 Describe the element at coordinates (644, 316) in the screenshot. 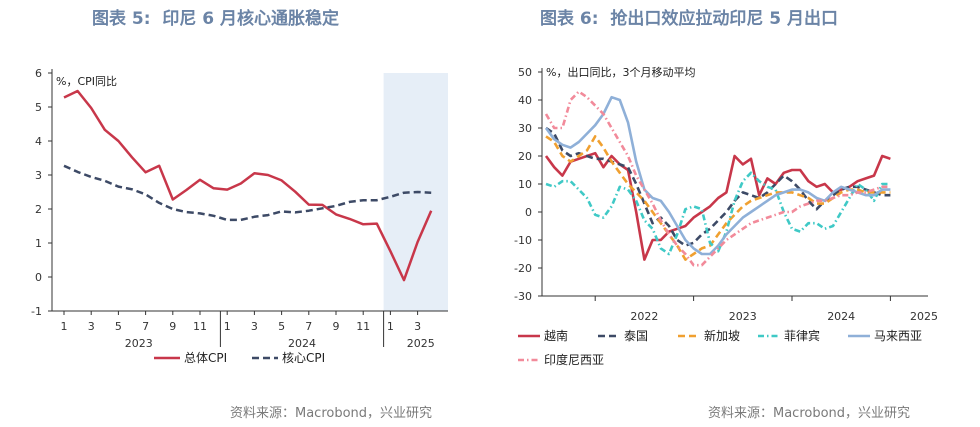

I see `chart2-year-label: 2022` at that location.